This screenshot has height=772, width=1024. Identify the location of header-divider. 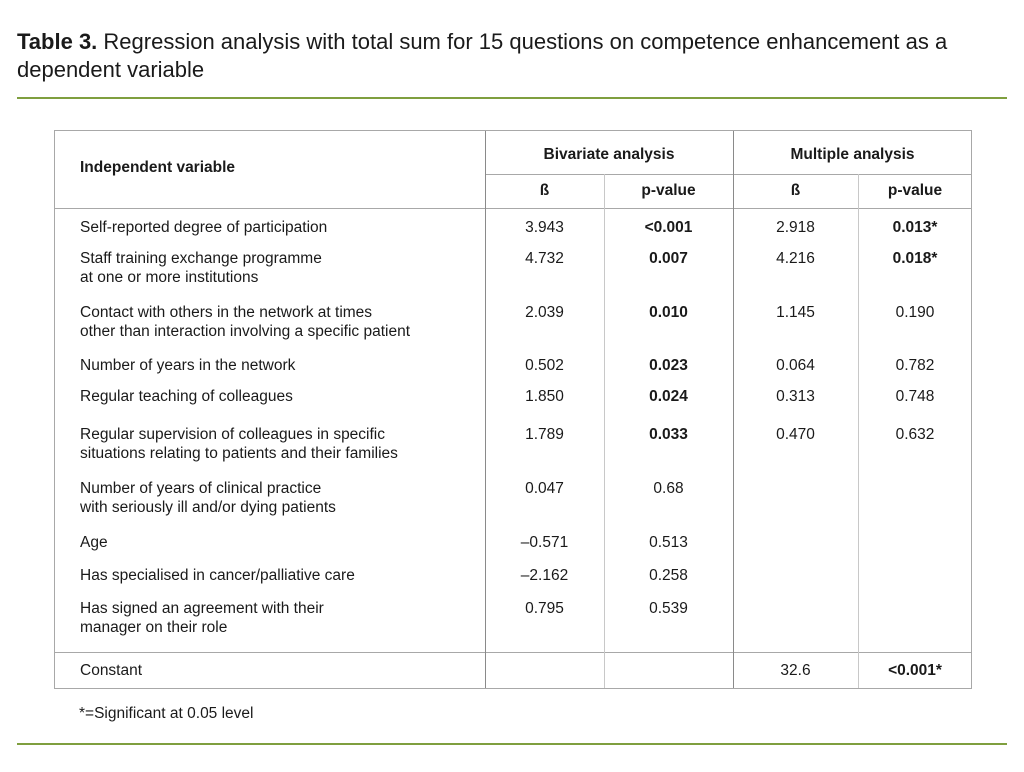
(728, 174).